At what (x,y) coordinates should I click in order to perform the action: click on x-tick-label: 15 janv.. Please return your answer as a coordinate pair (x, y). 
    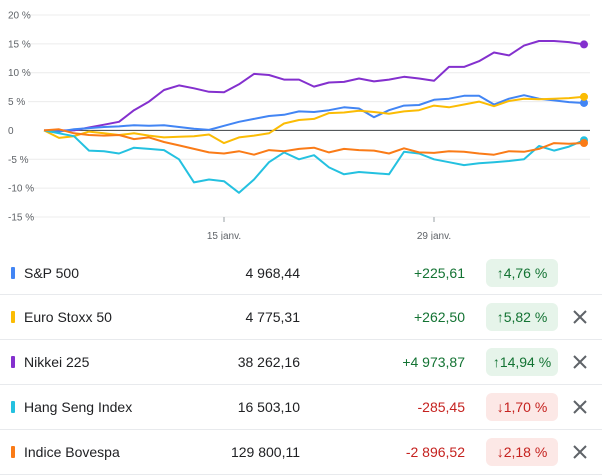
    Looking at the image, I should click on (224, 235).